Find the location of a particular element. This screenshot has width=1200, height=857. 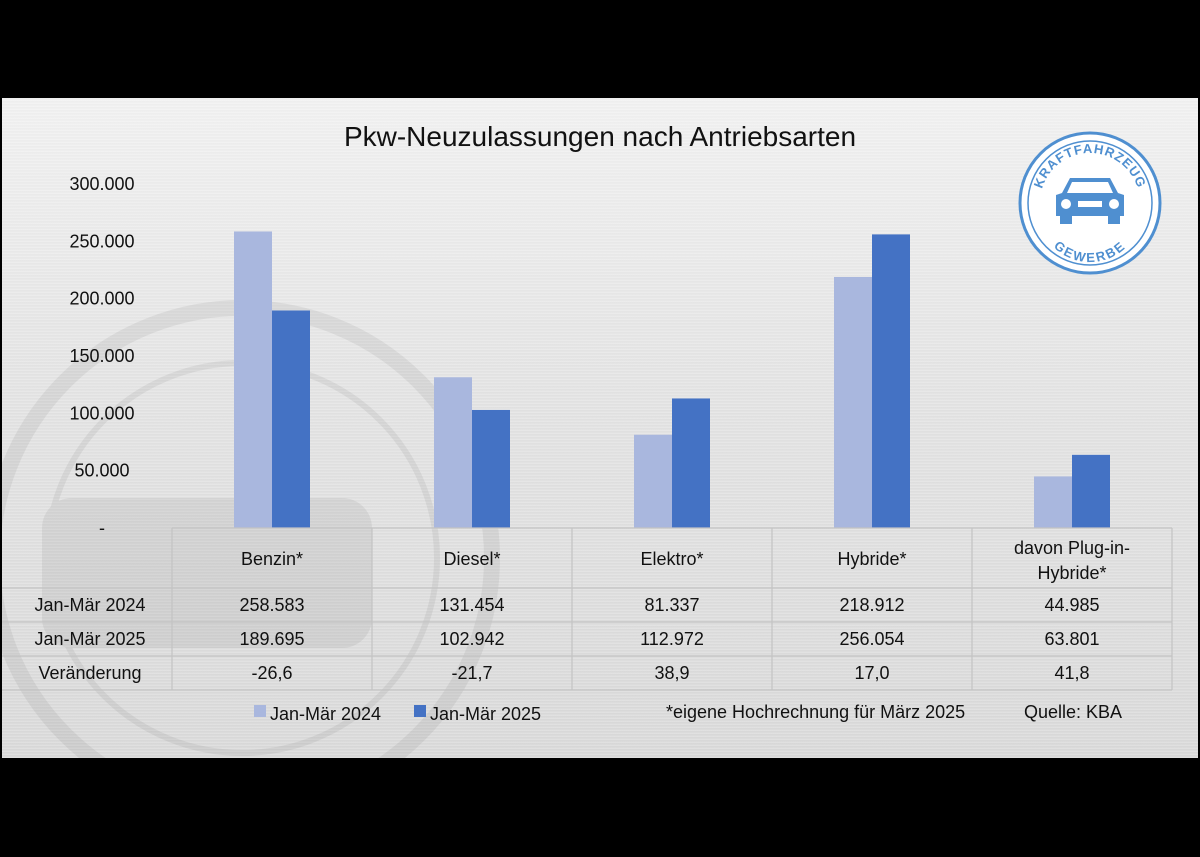

legend-label: Jan-Mär 2024 is located at coordinates (325, 714).